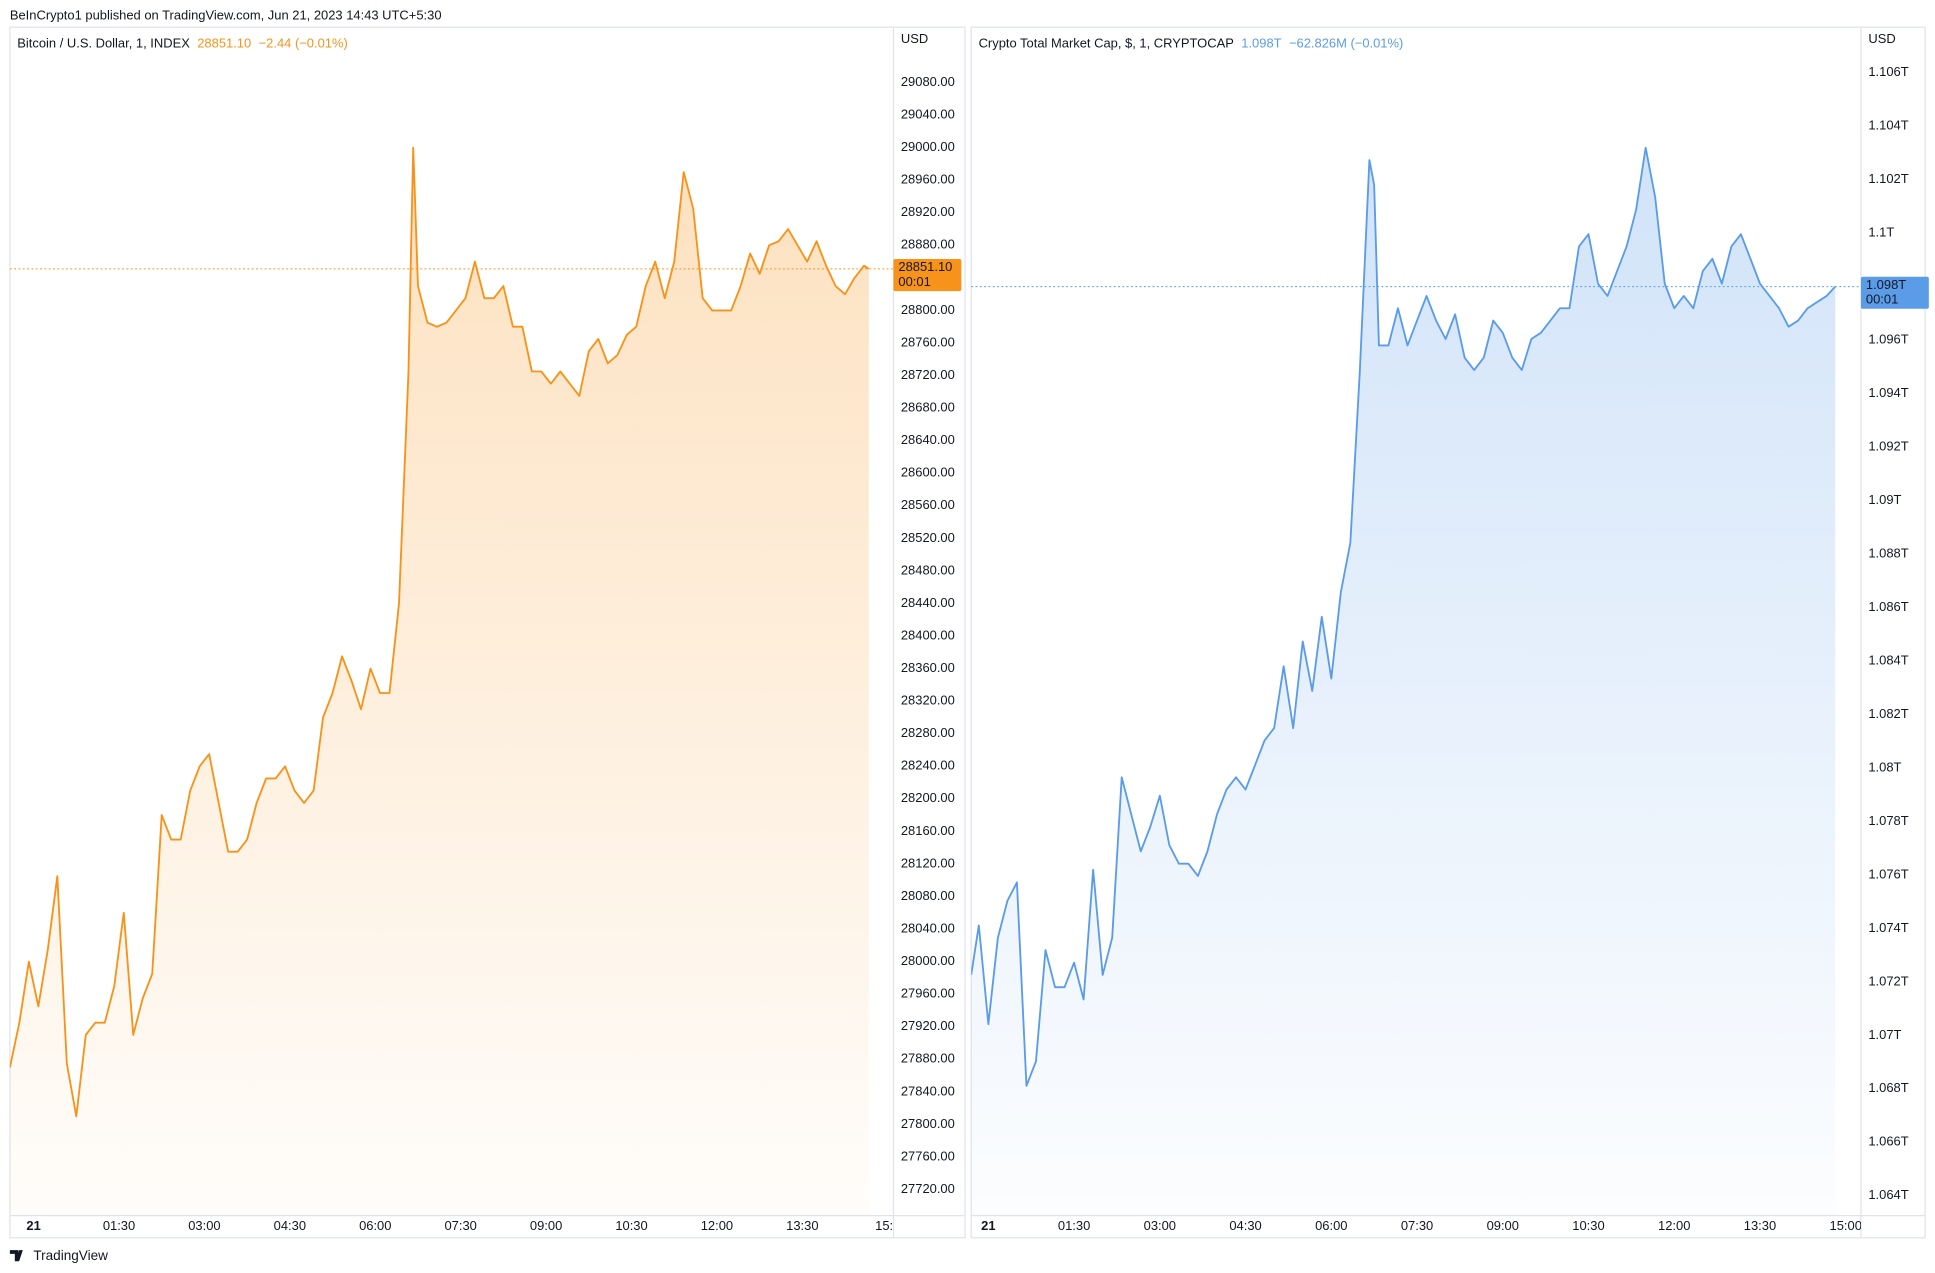 Image resolution: width=1935 pixels, height=1273 pixels. Describe the element at coordinates (928, 211) in the screenshot. I see `y-tick-label: 28920.00` at that location.